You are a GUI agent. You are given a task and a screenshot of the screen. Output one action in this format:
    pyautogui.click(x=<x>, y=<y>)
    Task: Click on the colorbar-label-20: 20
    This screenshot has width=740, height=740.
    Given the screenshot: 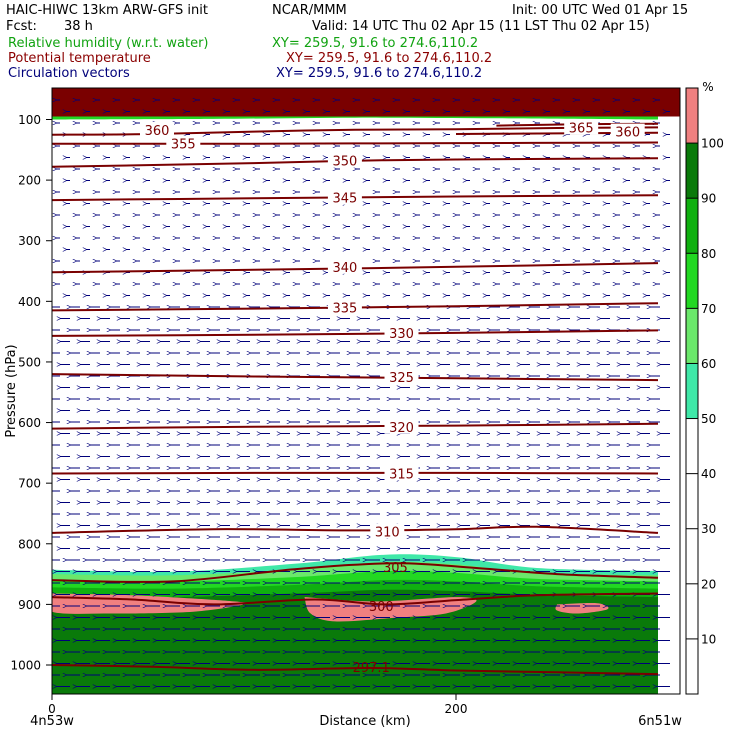 What is the action you would take?
    pyautogui.click(x=708, y=584)
    